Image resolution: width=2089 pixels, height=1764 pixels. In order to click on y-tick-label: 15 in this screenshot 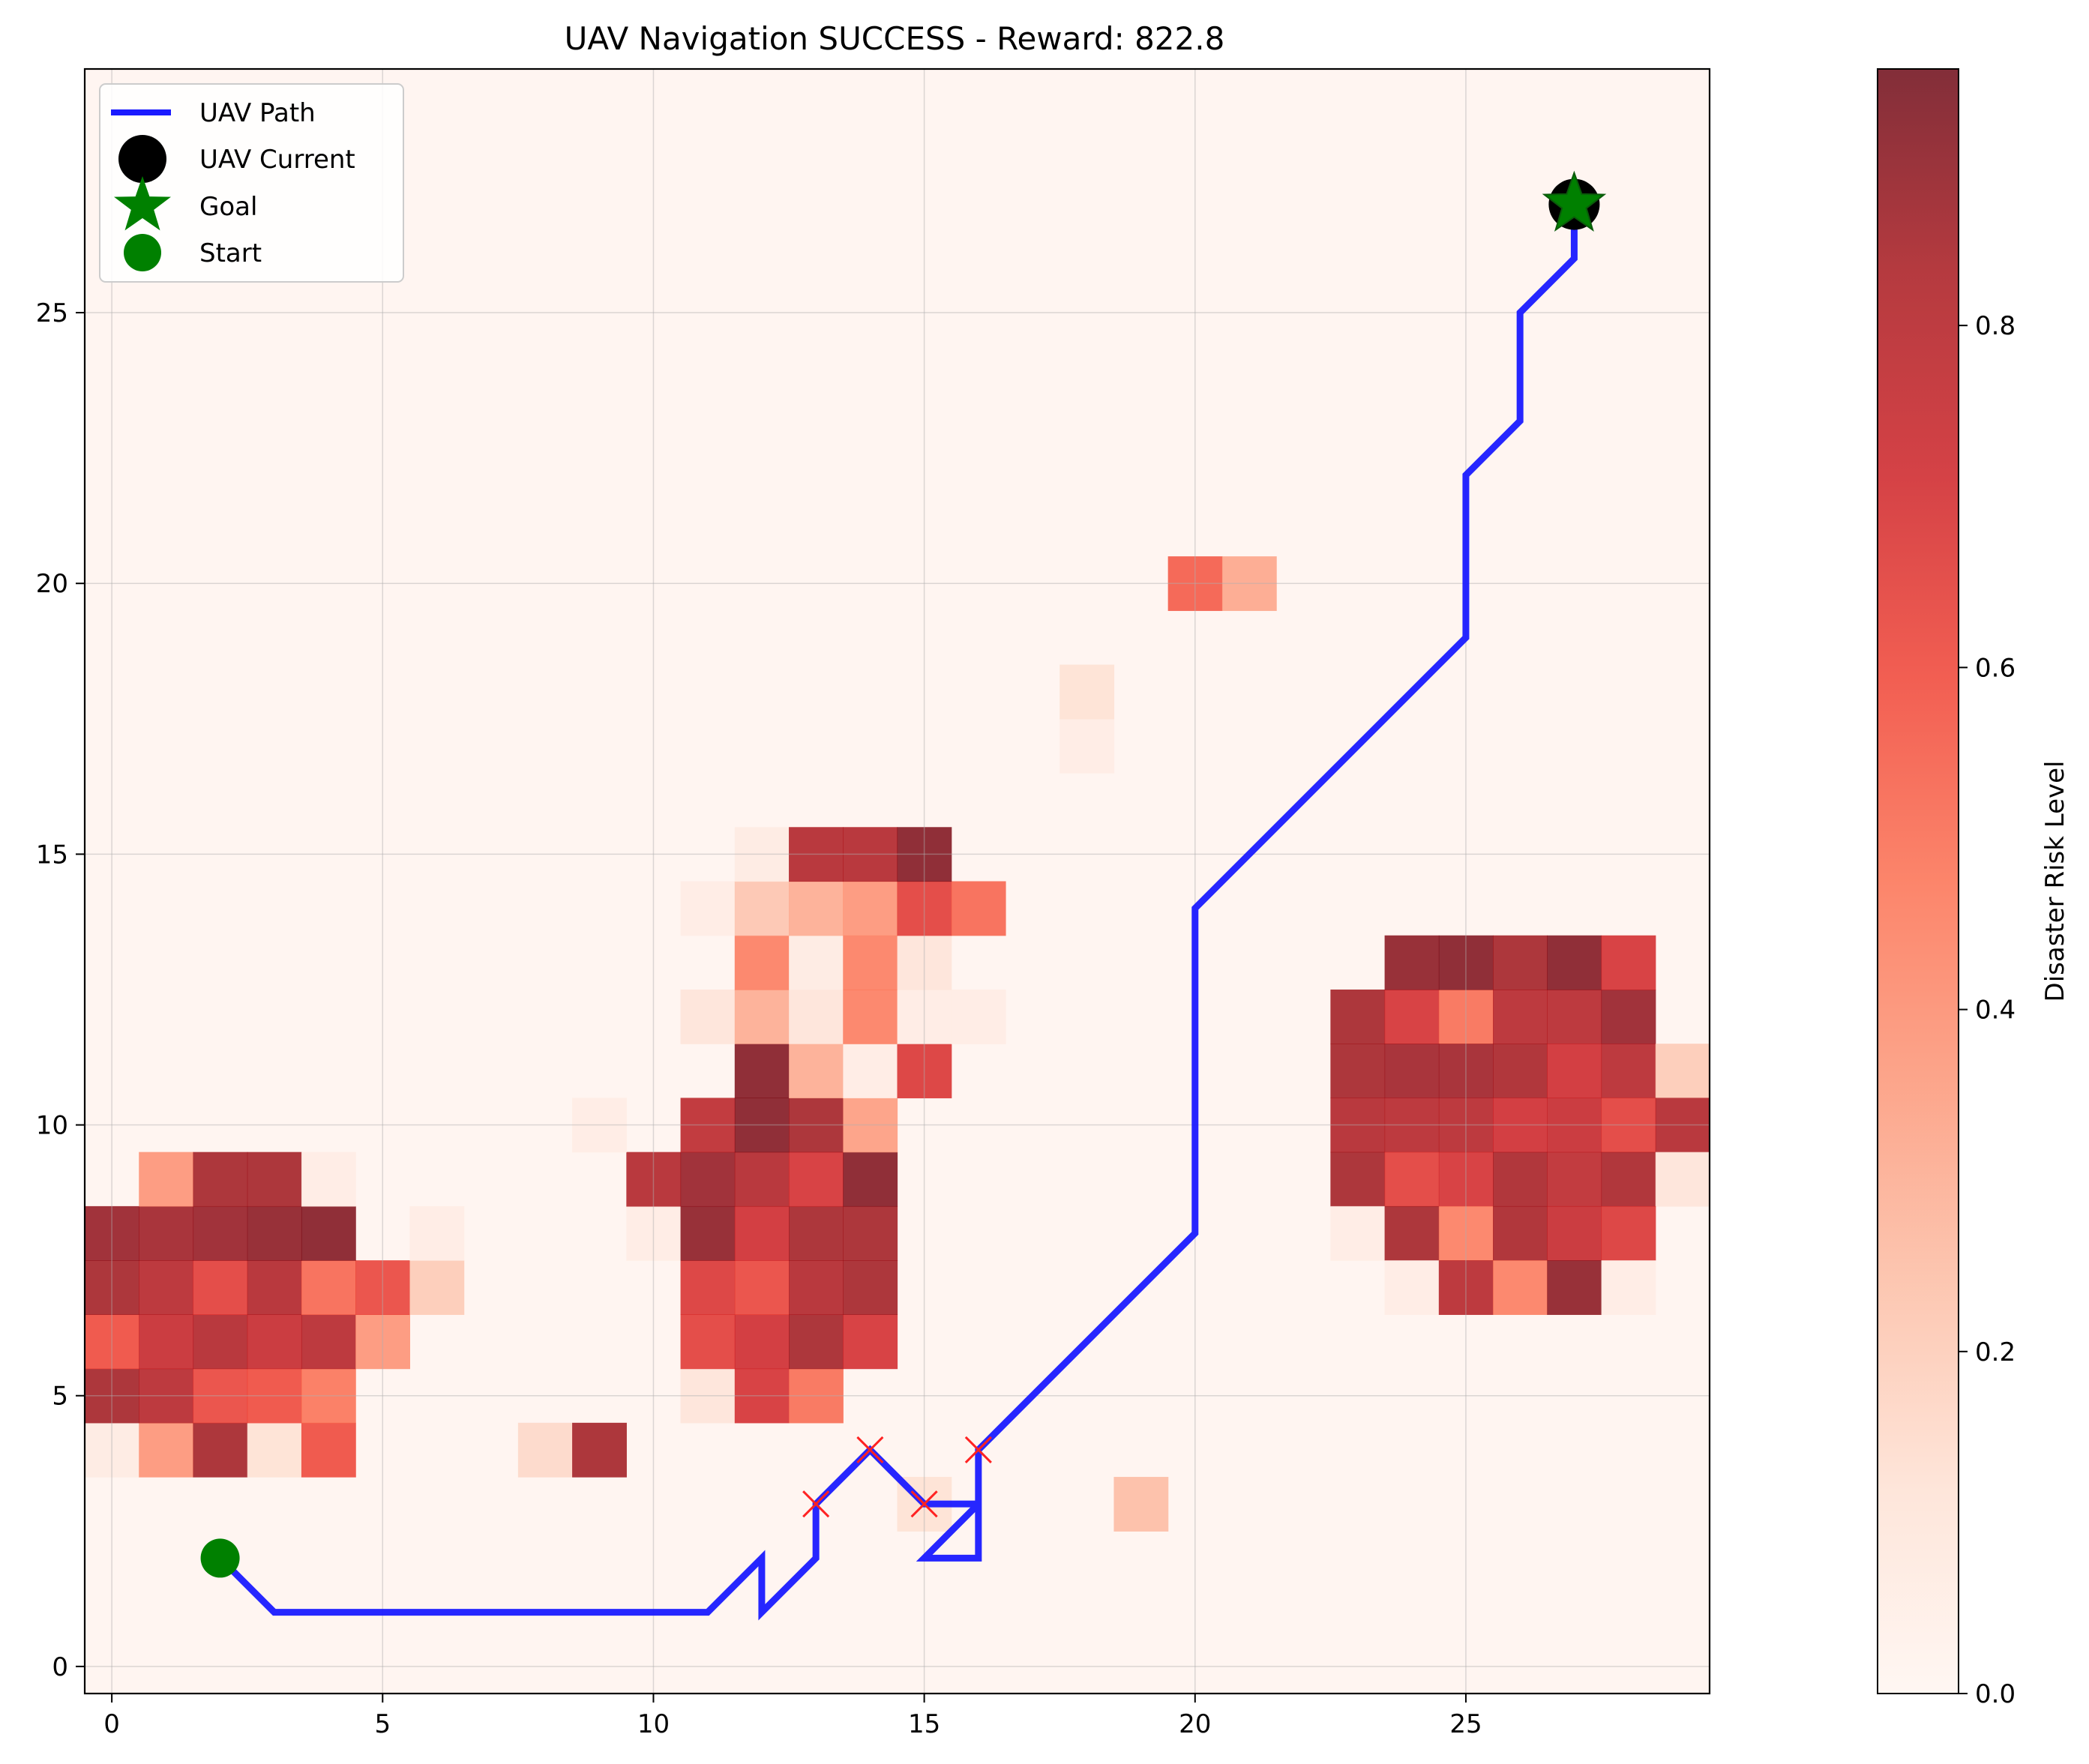, I will do `click(52, 855)`.